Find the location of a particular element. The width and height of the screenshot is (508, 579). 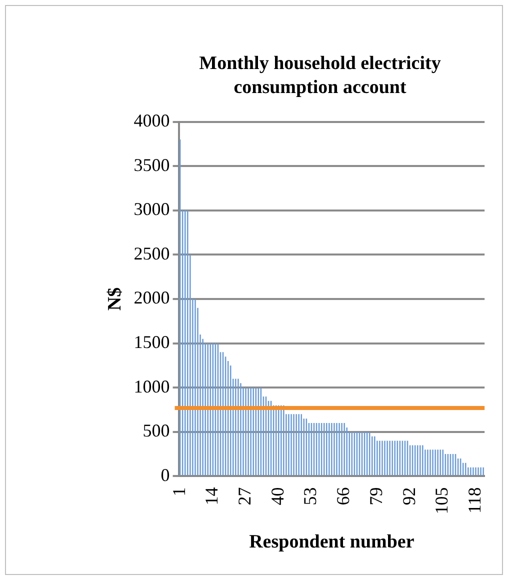

x-tick-label: 92 is located at coordinates (408, 496).